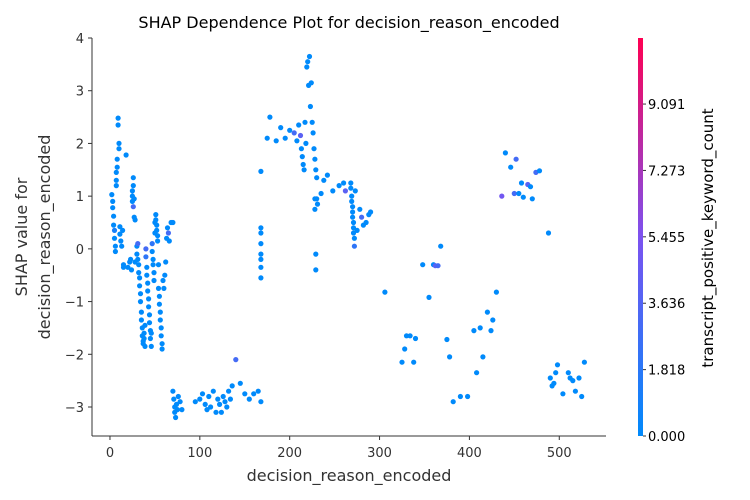 This screenshot has width=750, height=500. Describe the element at coordinates (199, 453) in the screenshot. I see `x-tick-label: 100` at that location.